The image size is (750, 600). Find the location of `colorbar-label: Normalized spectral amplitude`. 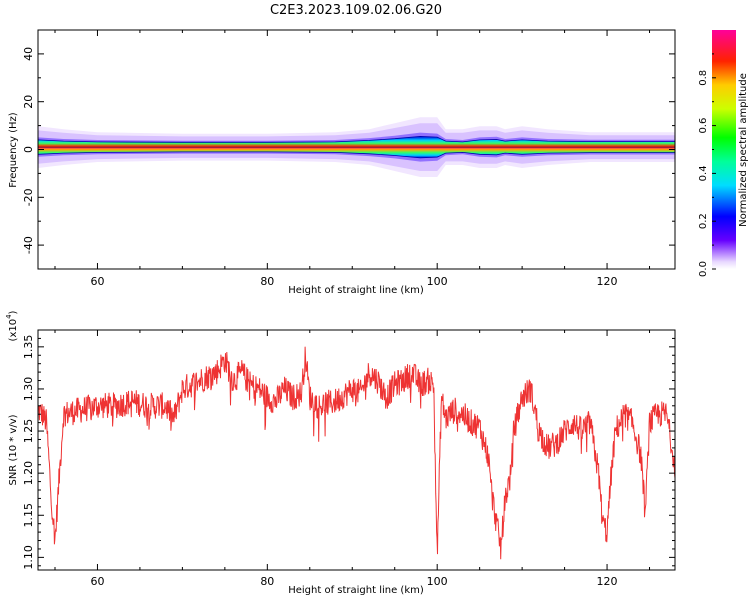

colorbar-label: Normalized spectral amplitude is located at coordinates (743, 150).